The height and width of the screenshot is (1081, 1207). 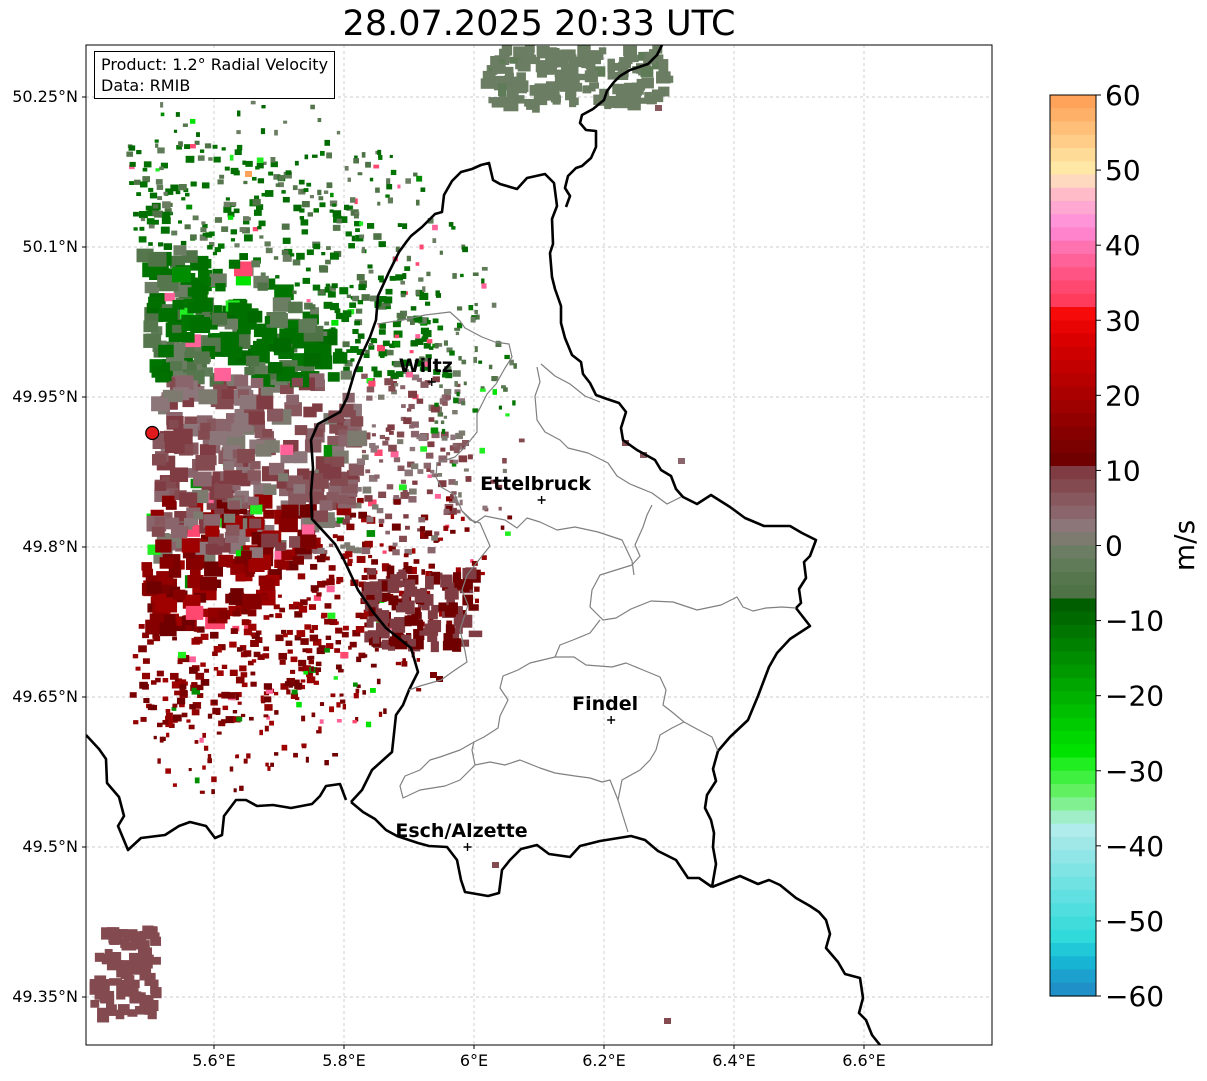 I want to click on colorbar: 60 50 40 30 20 10 0 −10 −20 −30 −40 −50 −60 m/s, so click(x=1125, y=546).